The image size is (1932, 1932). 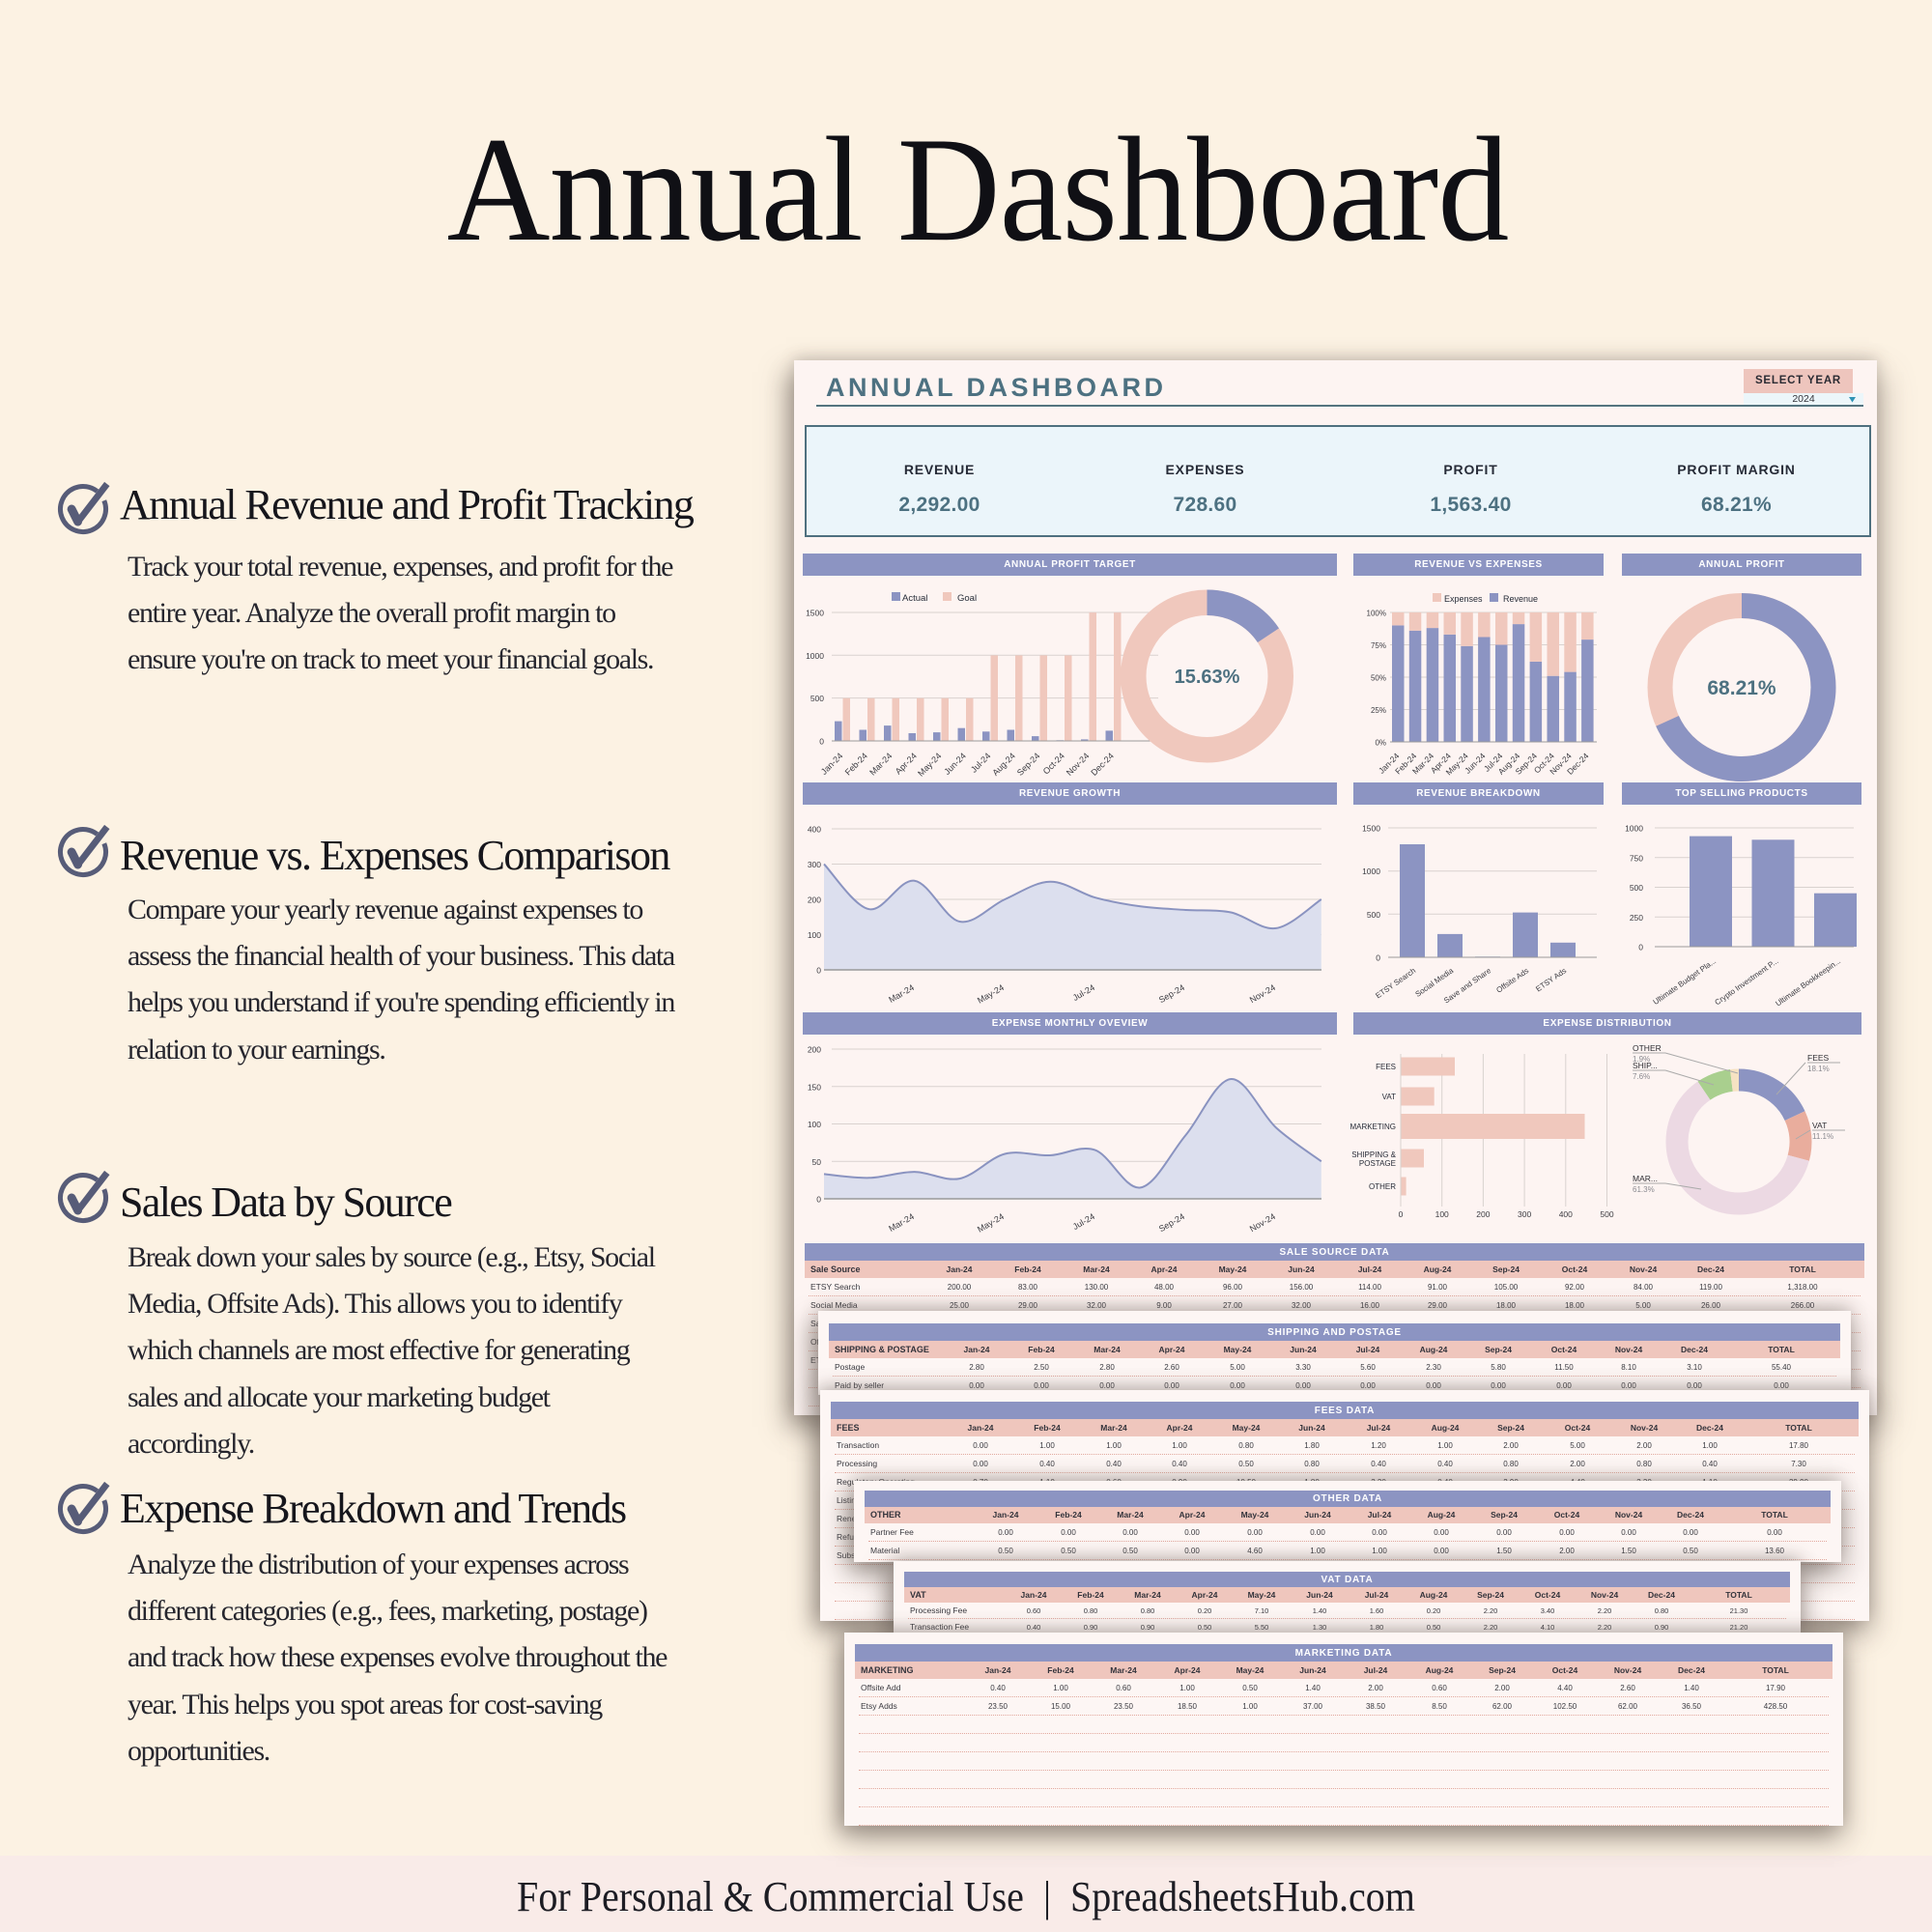 I want to click on svg-text: Goal, so click(x=967, y=598).